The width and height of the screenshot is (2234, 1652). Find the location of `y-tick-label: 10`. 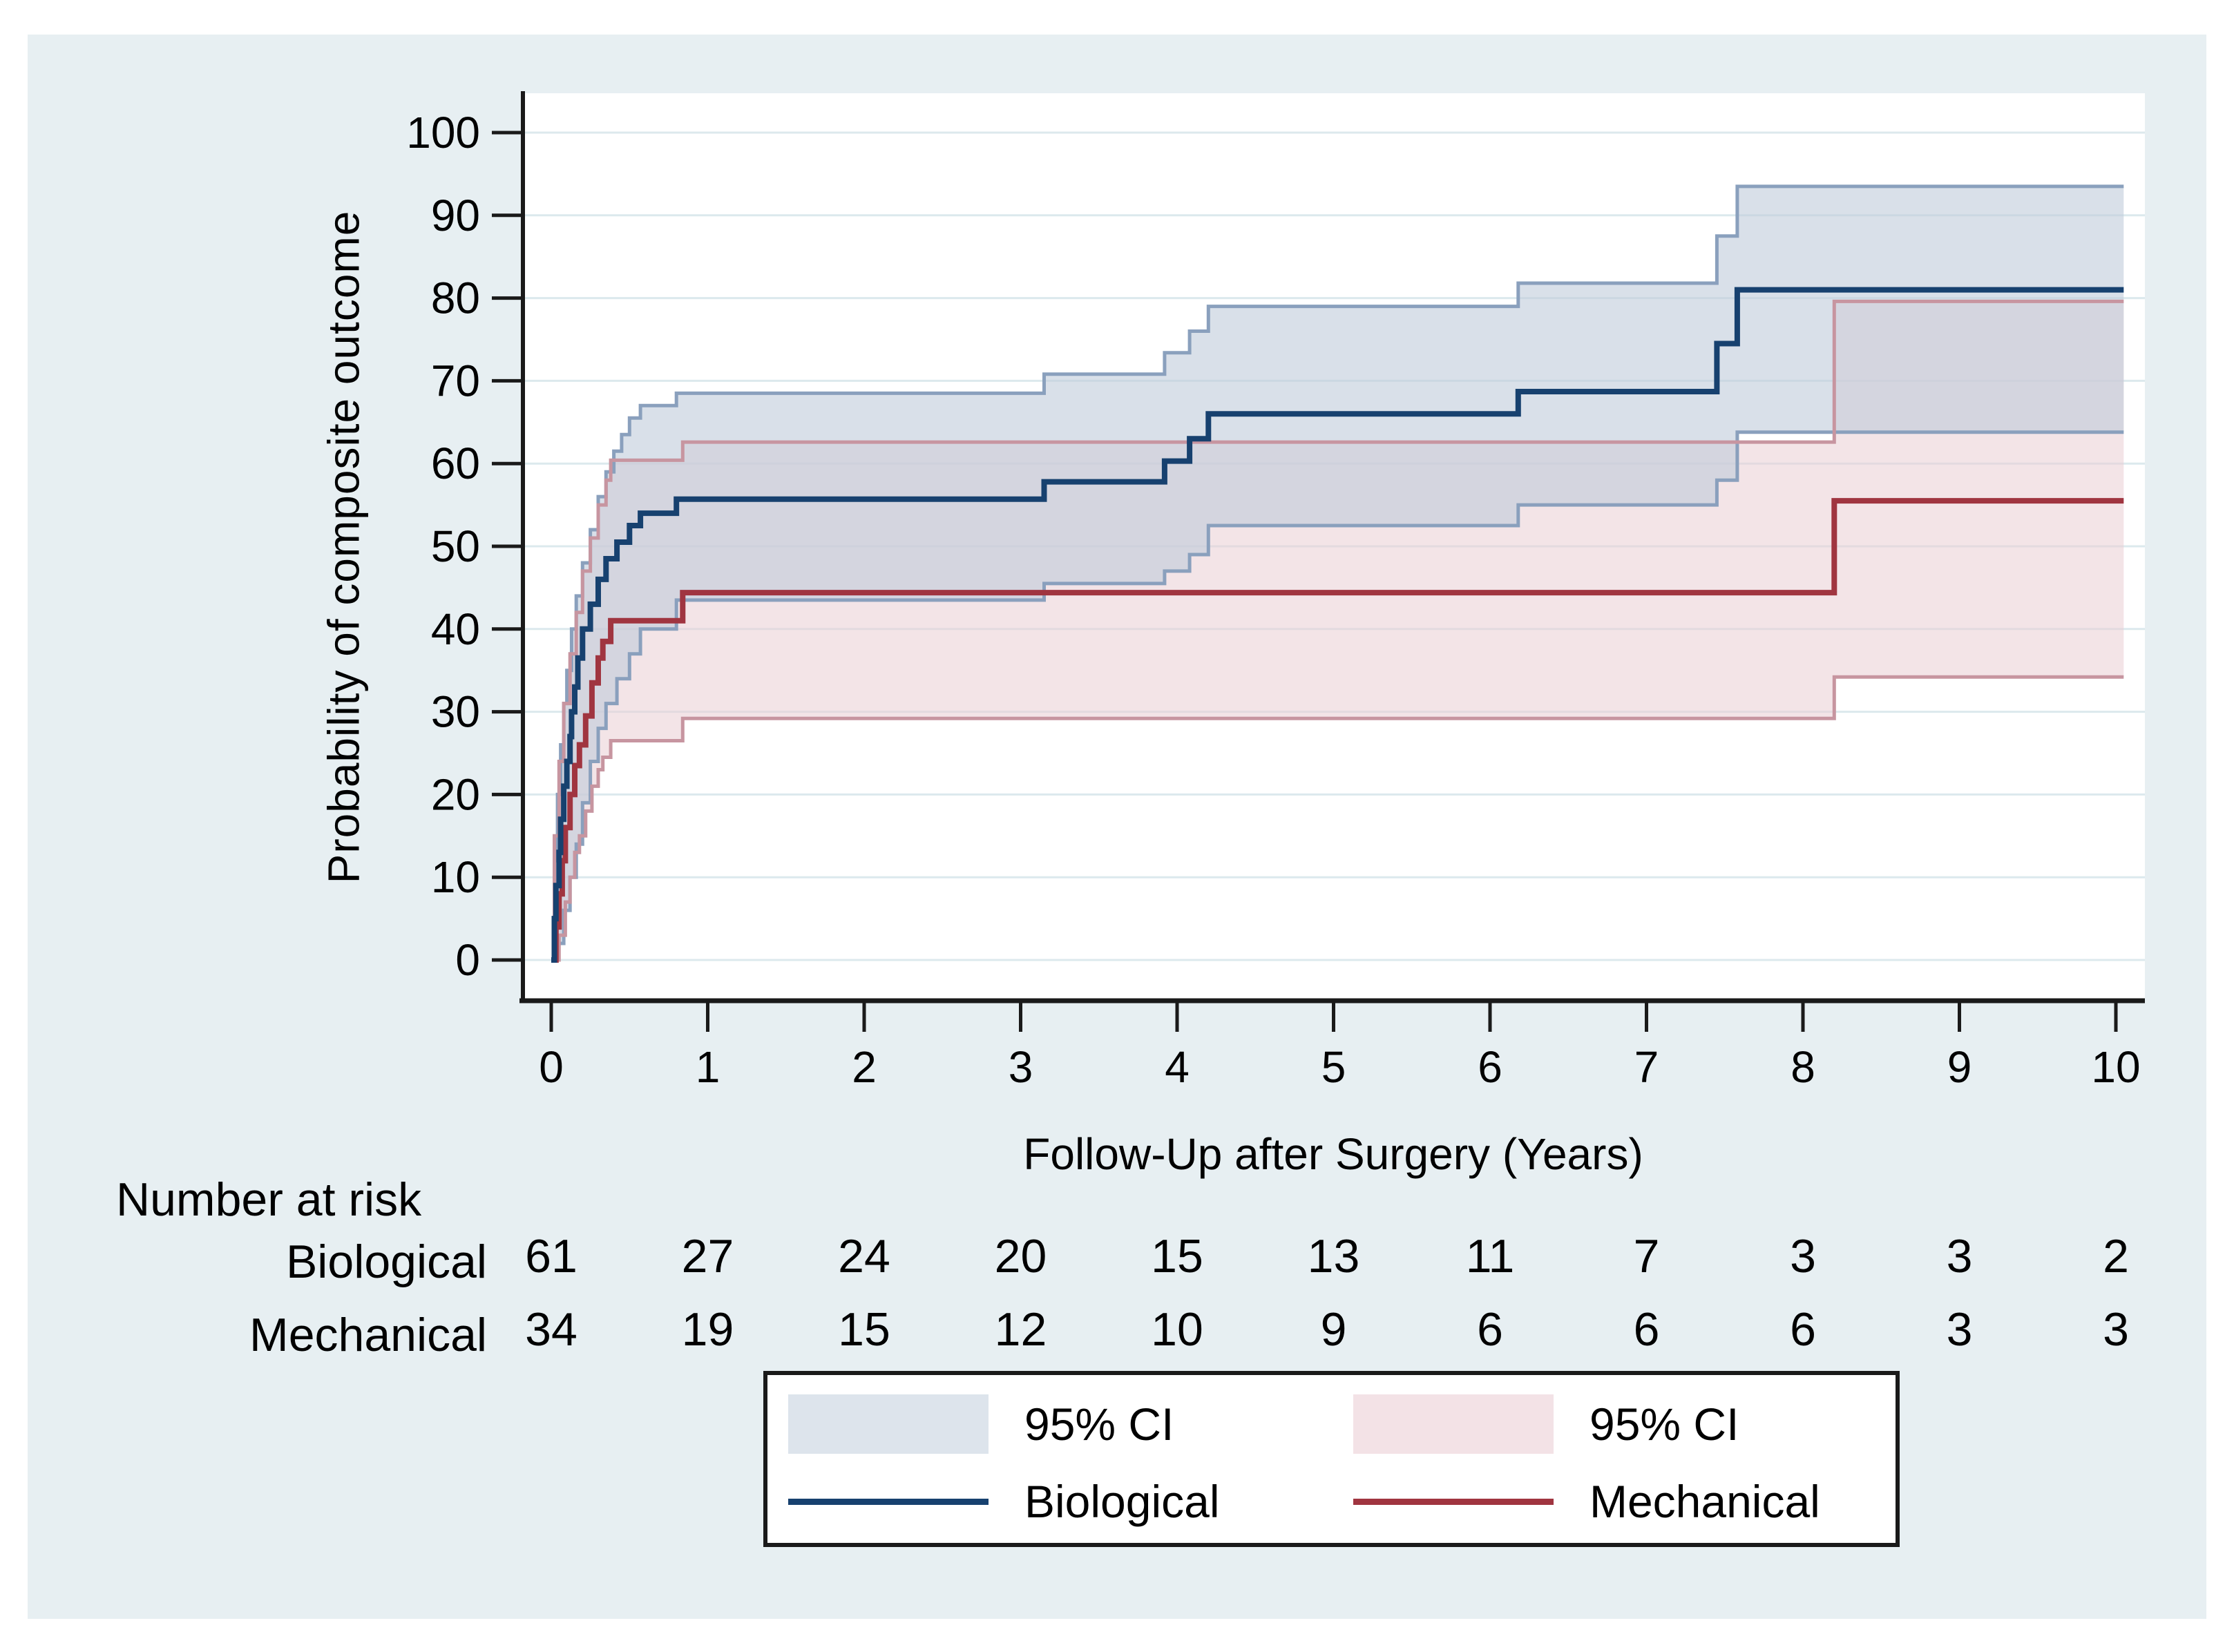

y-tick-label: 10 is located at coordinates (456, 877).